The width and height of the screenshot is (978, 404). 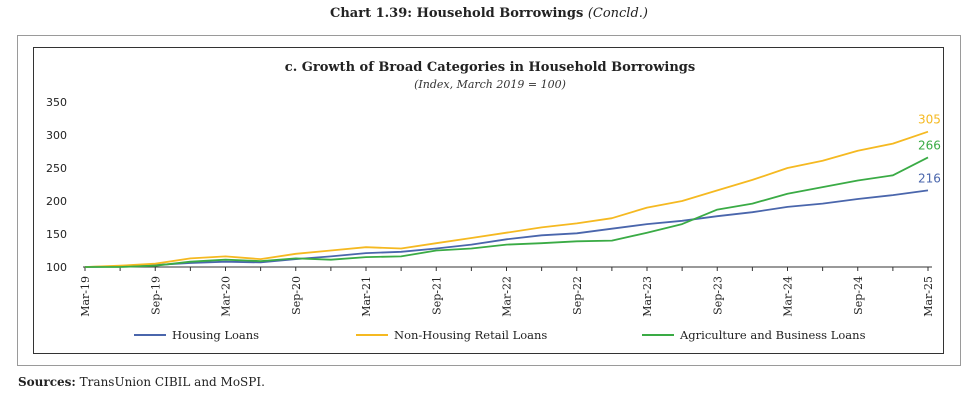 What do you see at coordinates (929, 145) in the screenshot?
I see `end-value-label-2: 266` at bounding box center [929, 145].